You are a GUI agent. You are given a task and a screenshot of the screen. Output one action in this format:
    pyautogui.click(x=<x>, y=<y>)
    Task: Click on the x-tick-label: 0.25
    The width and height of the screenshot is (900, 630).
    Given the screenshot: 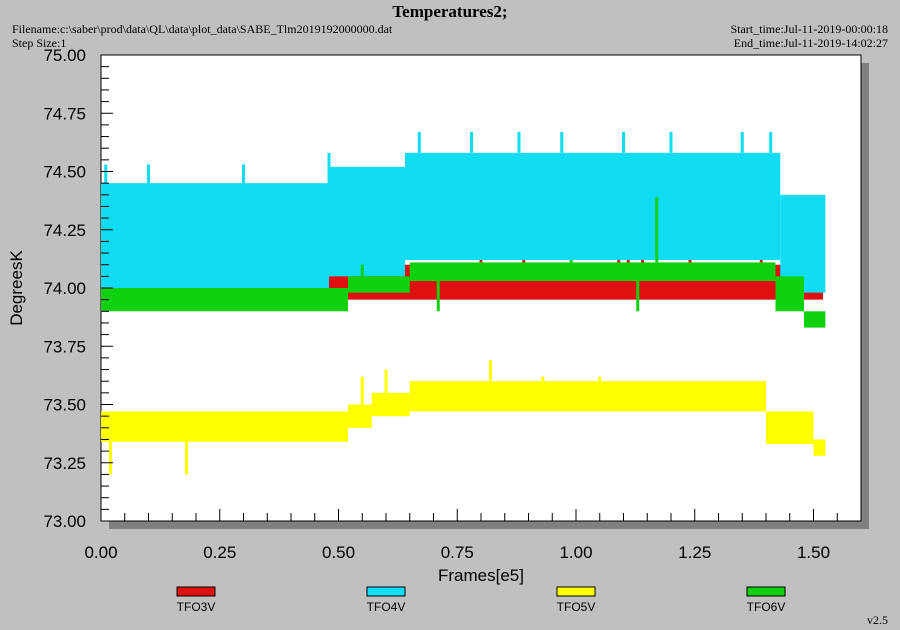 What is the action you would take?
    pyautogui.click(x=219, y=552)
    